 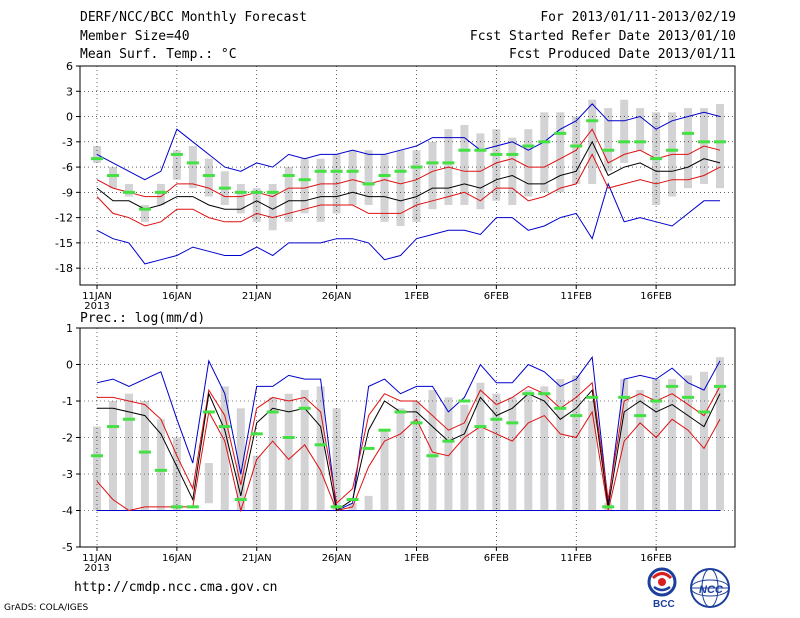 What do you see at coordinates (257, 296) in the screenshot?
I see `x-tick-label: 21JAN` at bounding box center [257, 296].